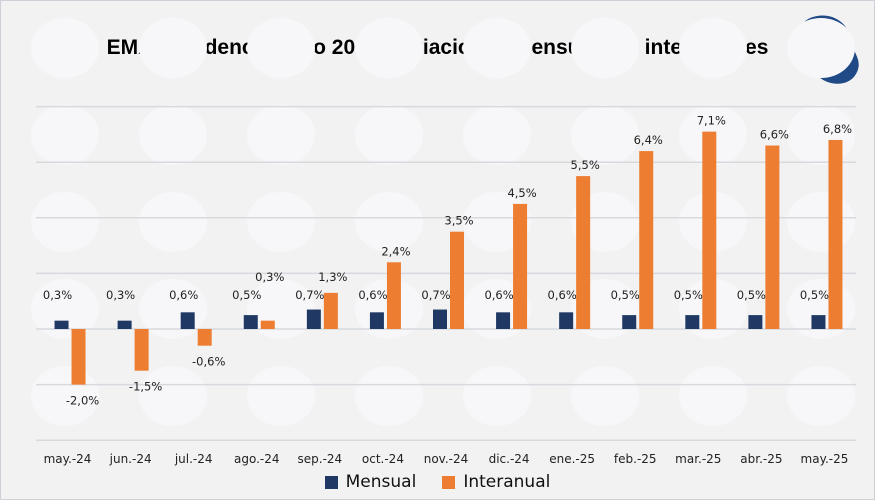 The height and width of the screenshot is (500, 875). I want to click on data-label-interanual: -1,5%, so click(145, 387).